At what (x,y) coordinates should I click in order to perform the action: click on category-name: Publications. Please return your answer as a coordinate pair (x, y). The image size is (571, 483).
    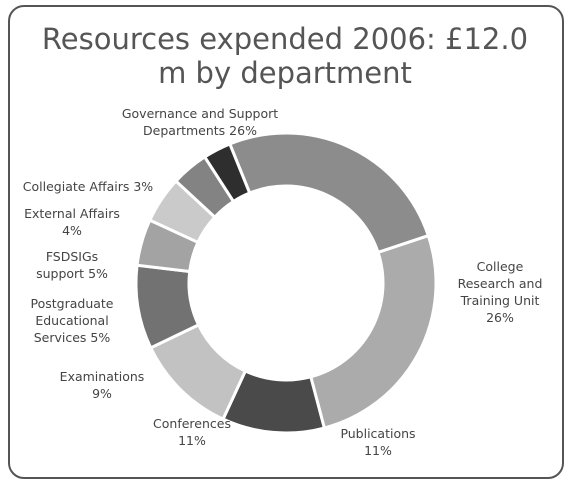
    Looking at the image, I should click on (378, 433).